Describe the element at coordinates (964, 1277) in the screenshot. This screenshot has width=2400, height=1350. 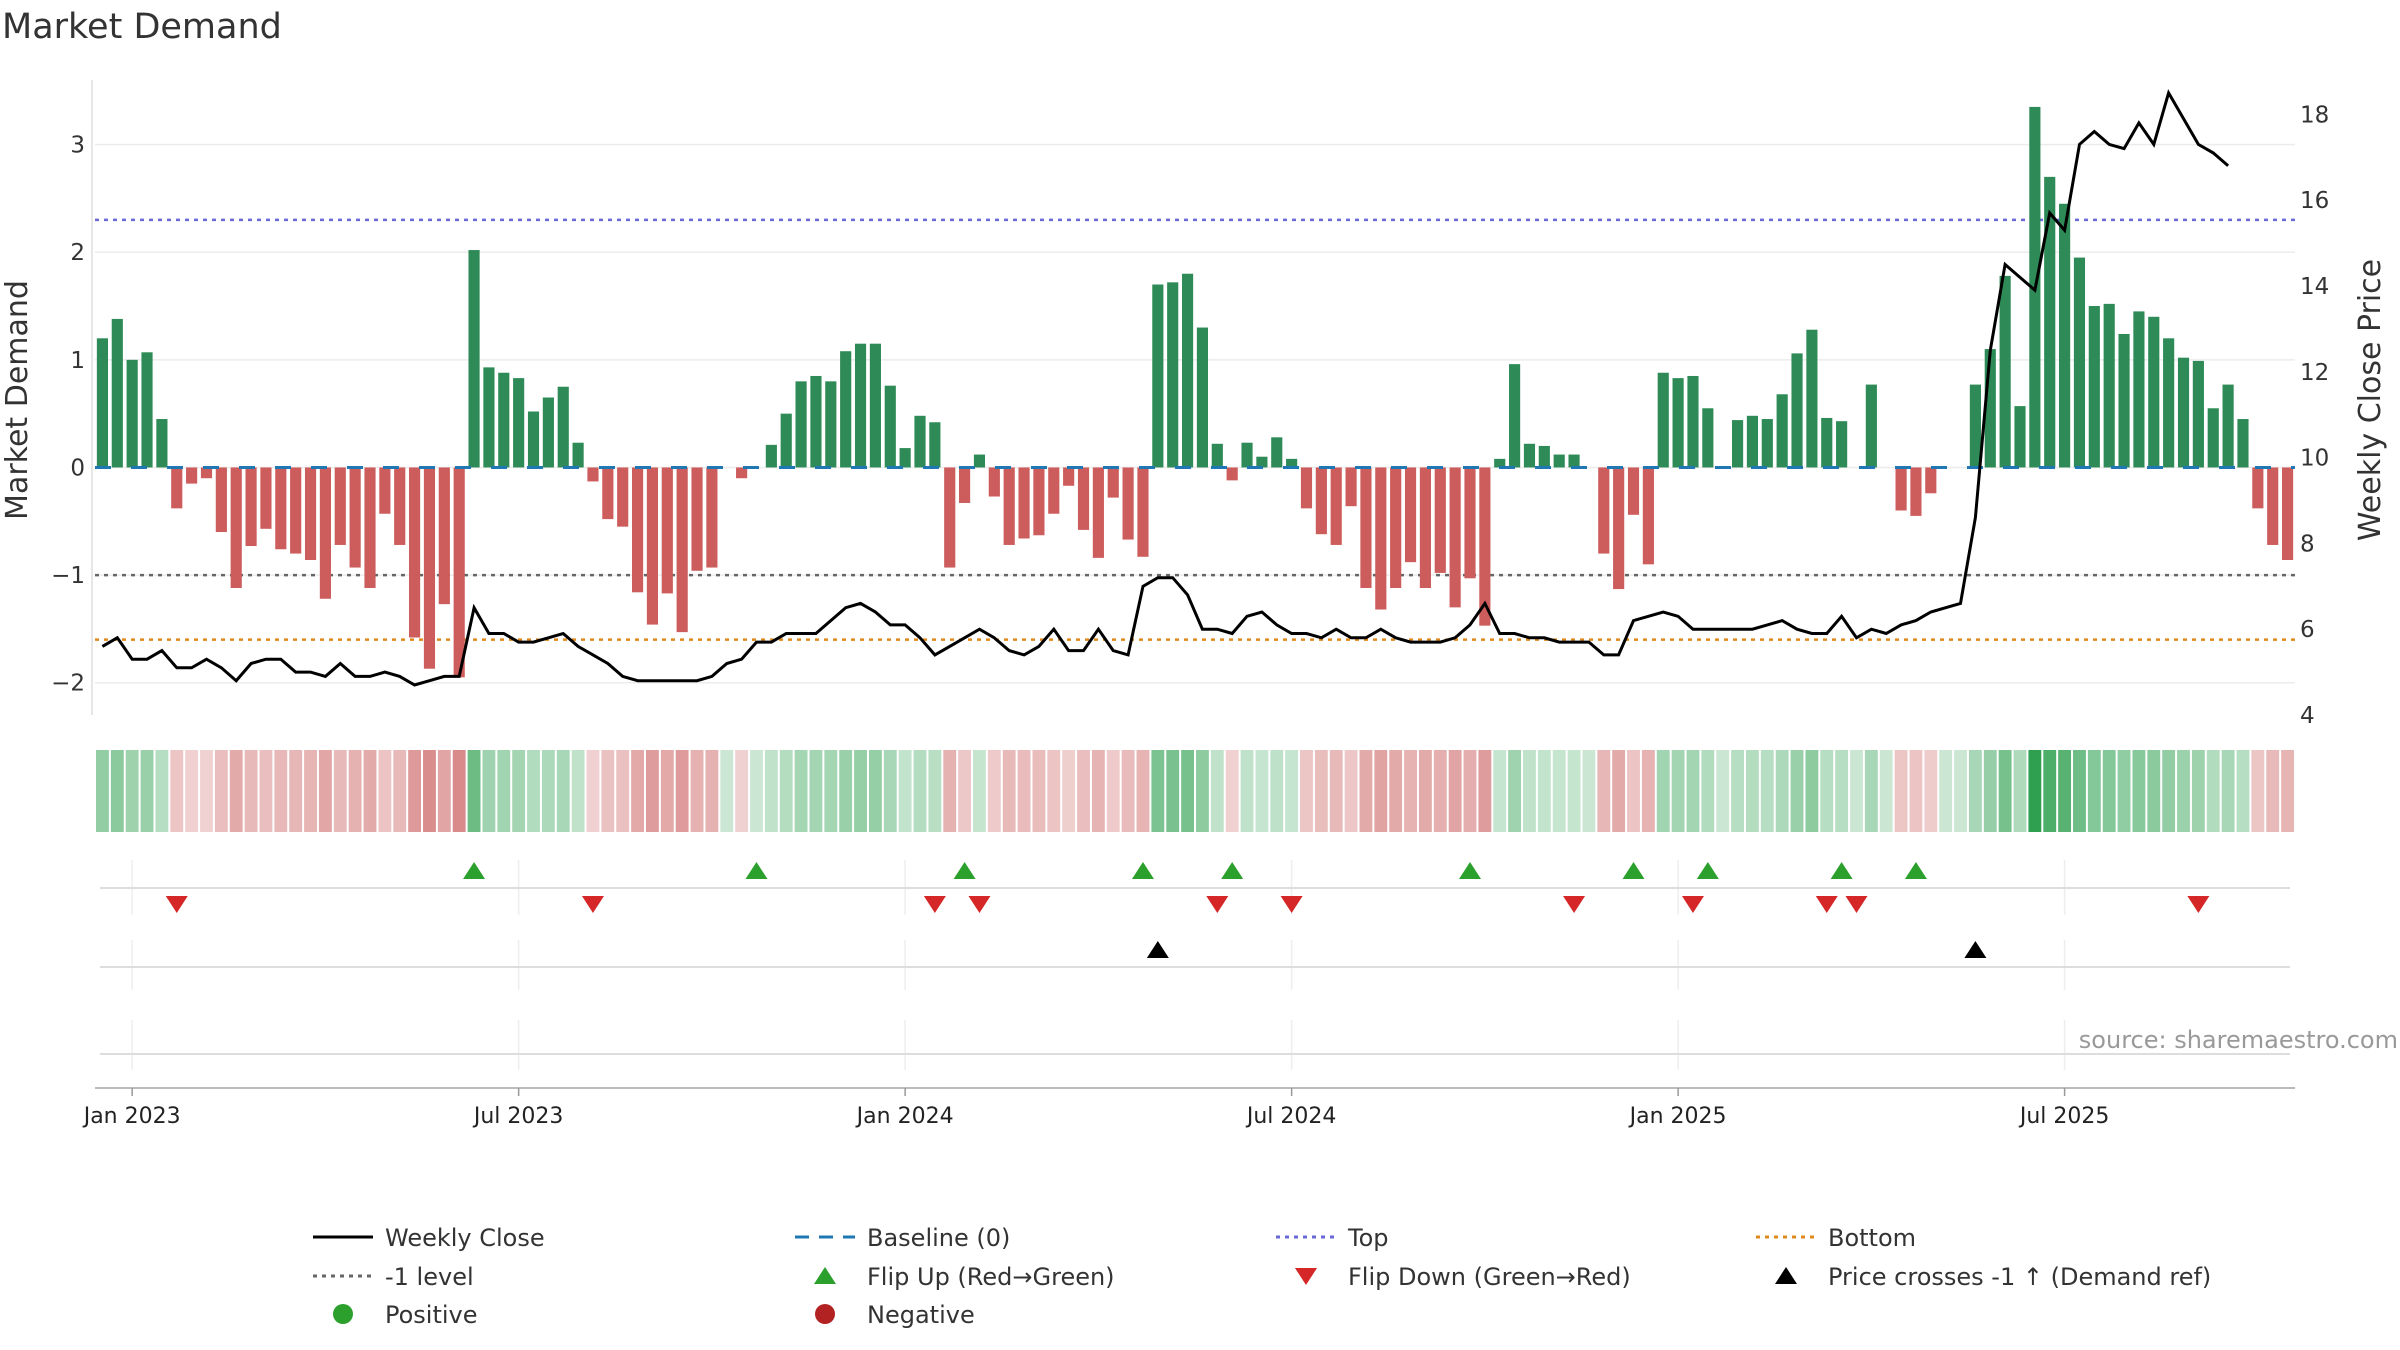
I see `legend-item: Flip Up (Red→Green)` at that location.